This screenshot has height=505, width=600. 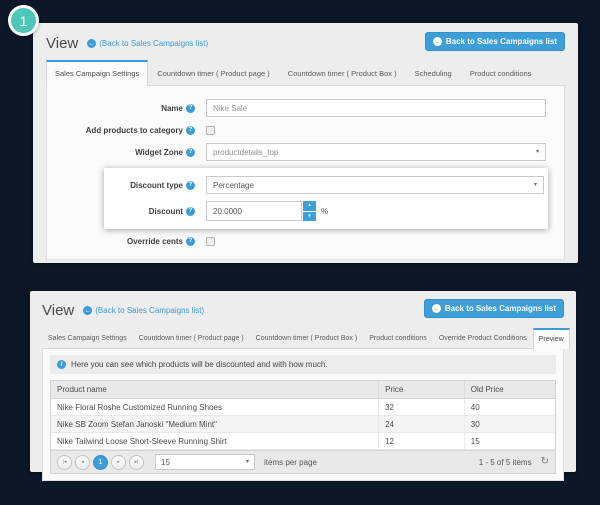 I want to click on previous-page-button: ◂, so click(x=82, y=462).